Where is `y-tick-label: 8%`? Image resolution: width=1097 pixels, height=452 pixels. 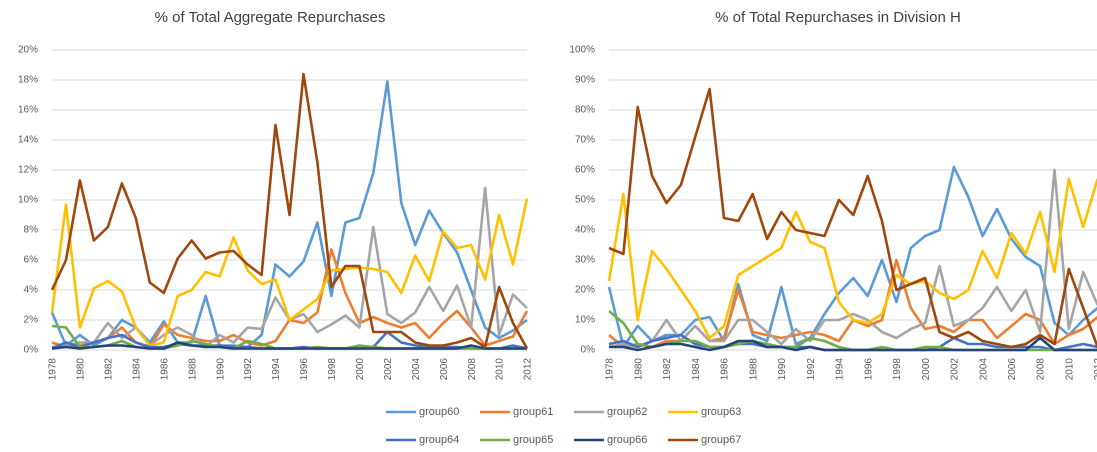
y-tick-label: 8% is located at coordinates (31, 230).